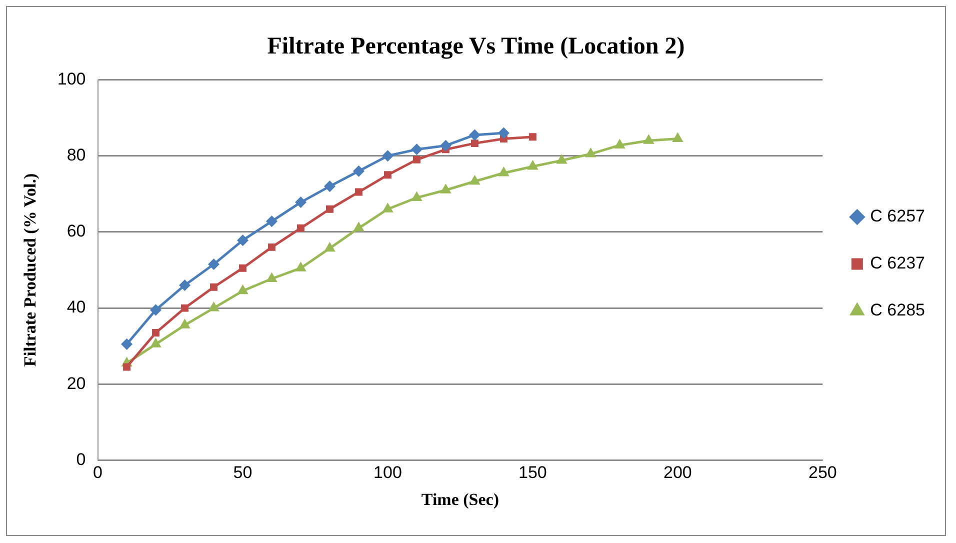 This screenshot has width=956, height=543. What do you see at coordinates (898, 216) in the screenshot?
I see `legend-label: C 6257` at bounding box center [898, 216].